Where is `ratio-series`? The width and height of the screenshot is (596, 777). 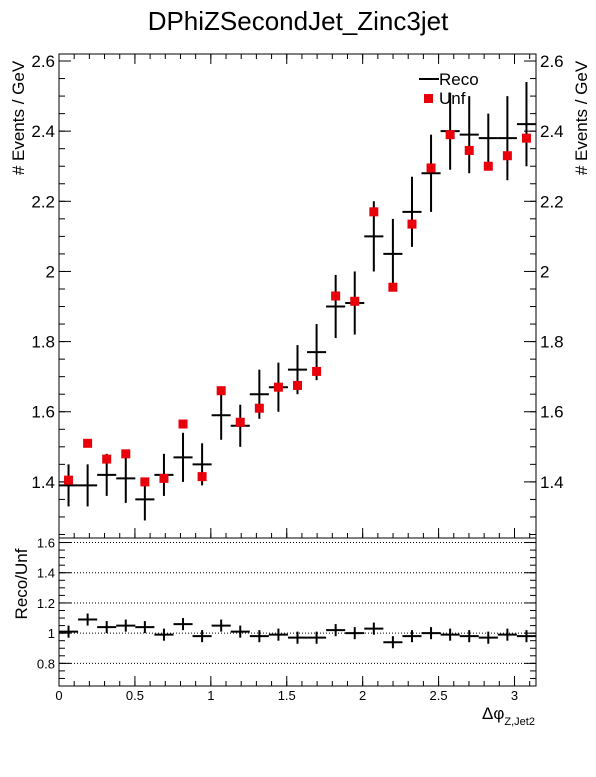
ratio-series is located at coordinates (297, 631).